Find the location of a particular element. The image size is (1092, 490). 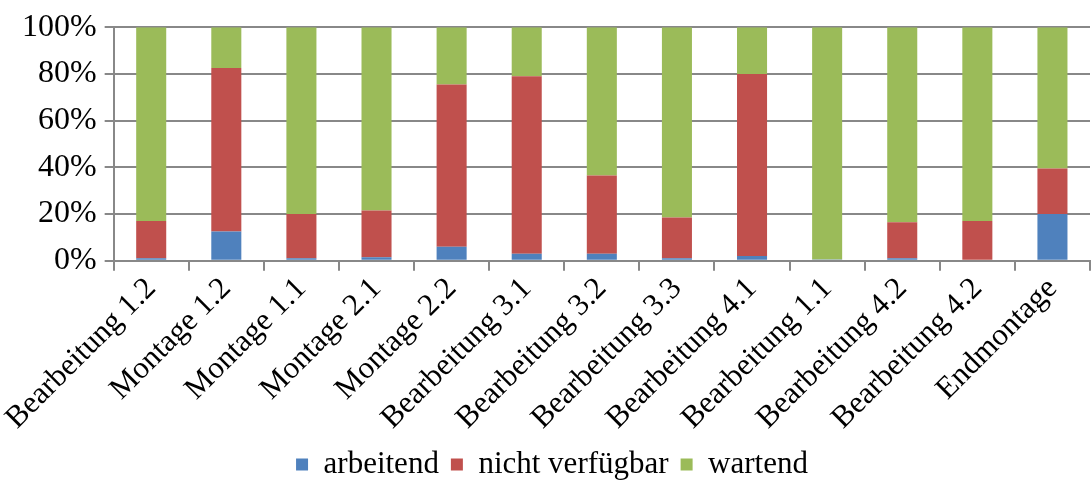

legend-label: wartend is located at coordinates (758, 462).